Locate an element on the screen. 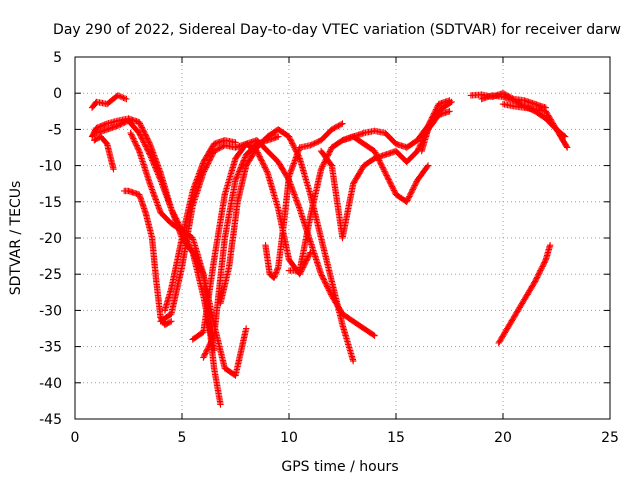 The width and height of the screenshot is (640, 480). x-tick-label: 20 is located at coordinates (503, 438).